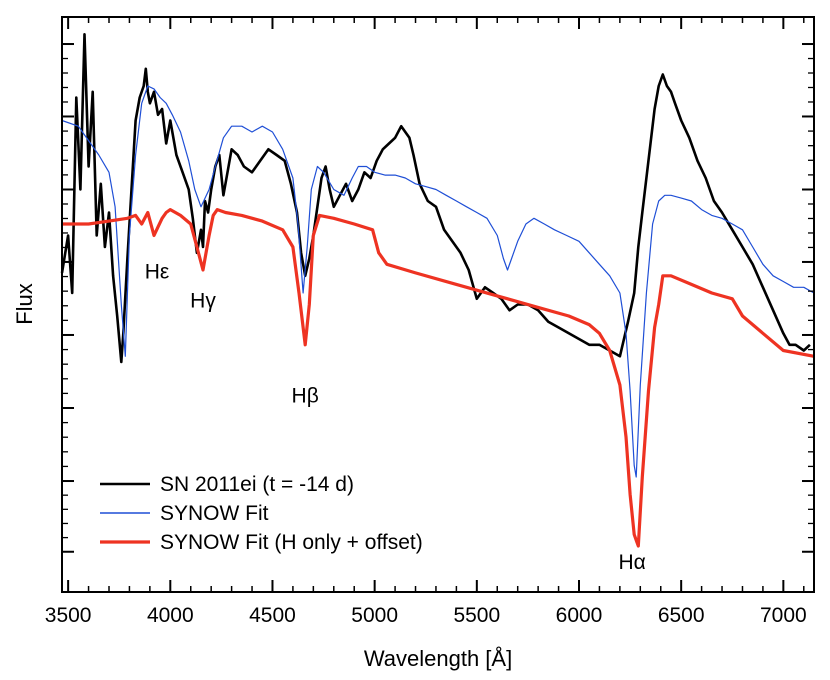 The image size is (830, 680). I want to click on legend-label: SYNOW Fit (H only + offset), so click(291, 542).